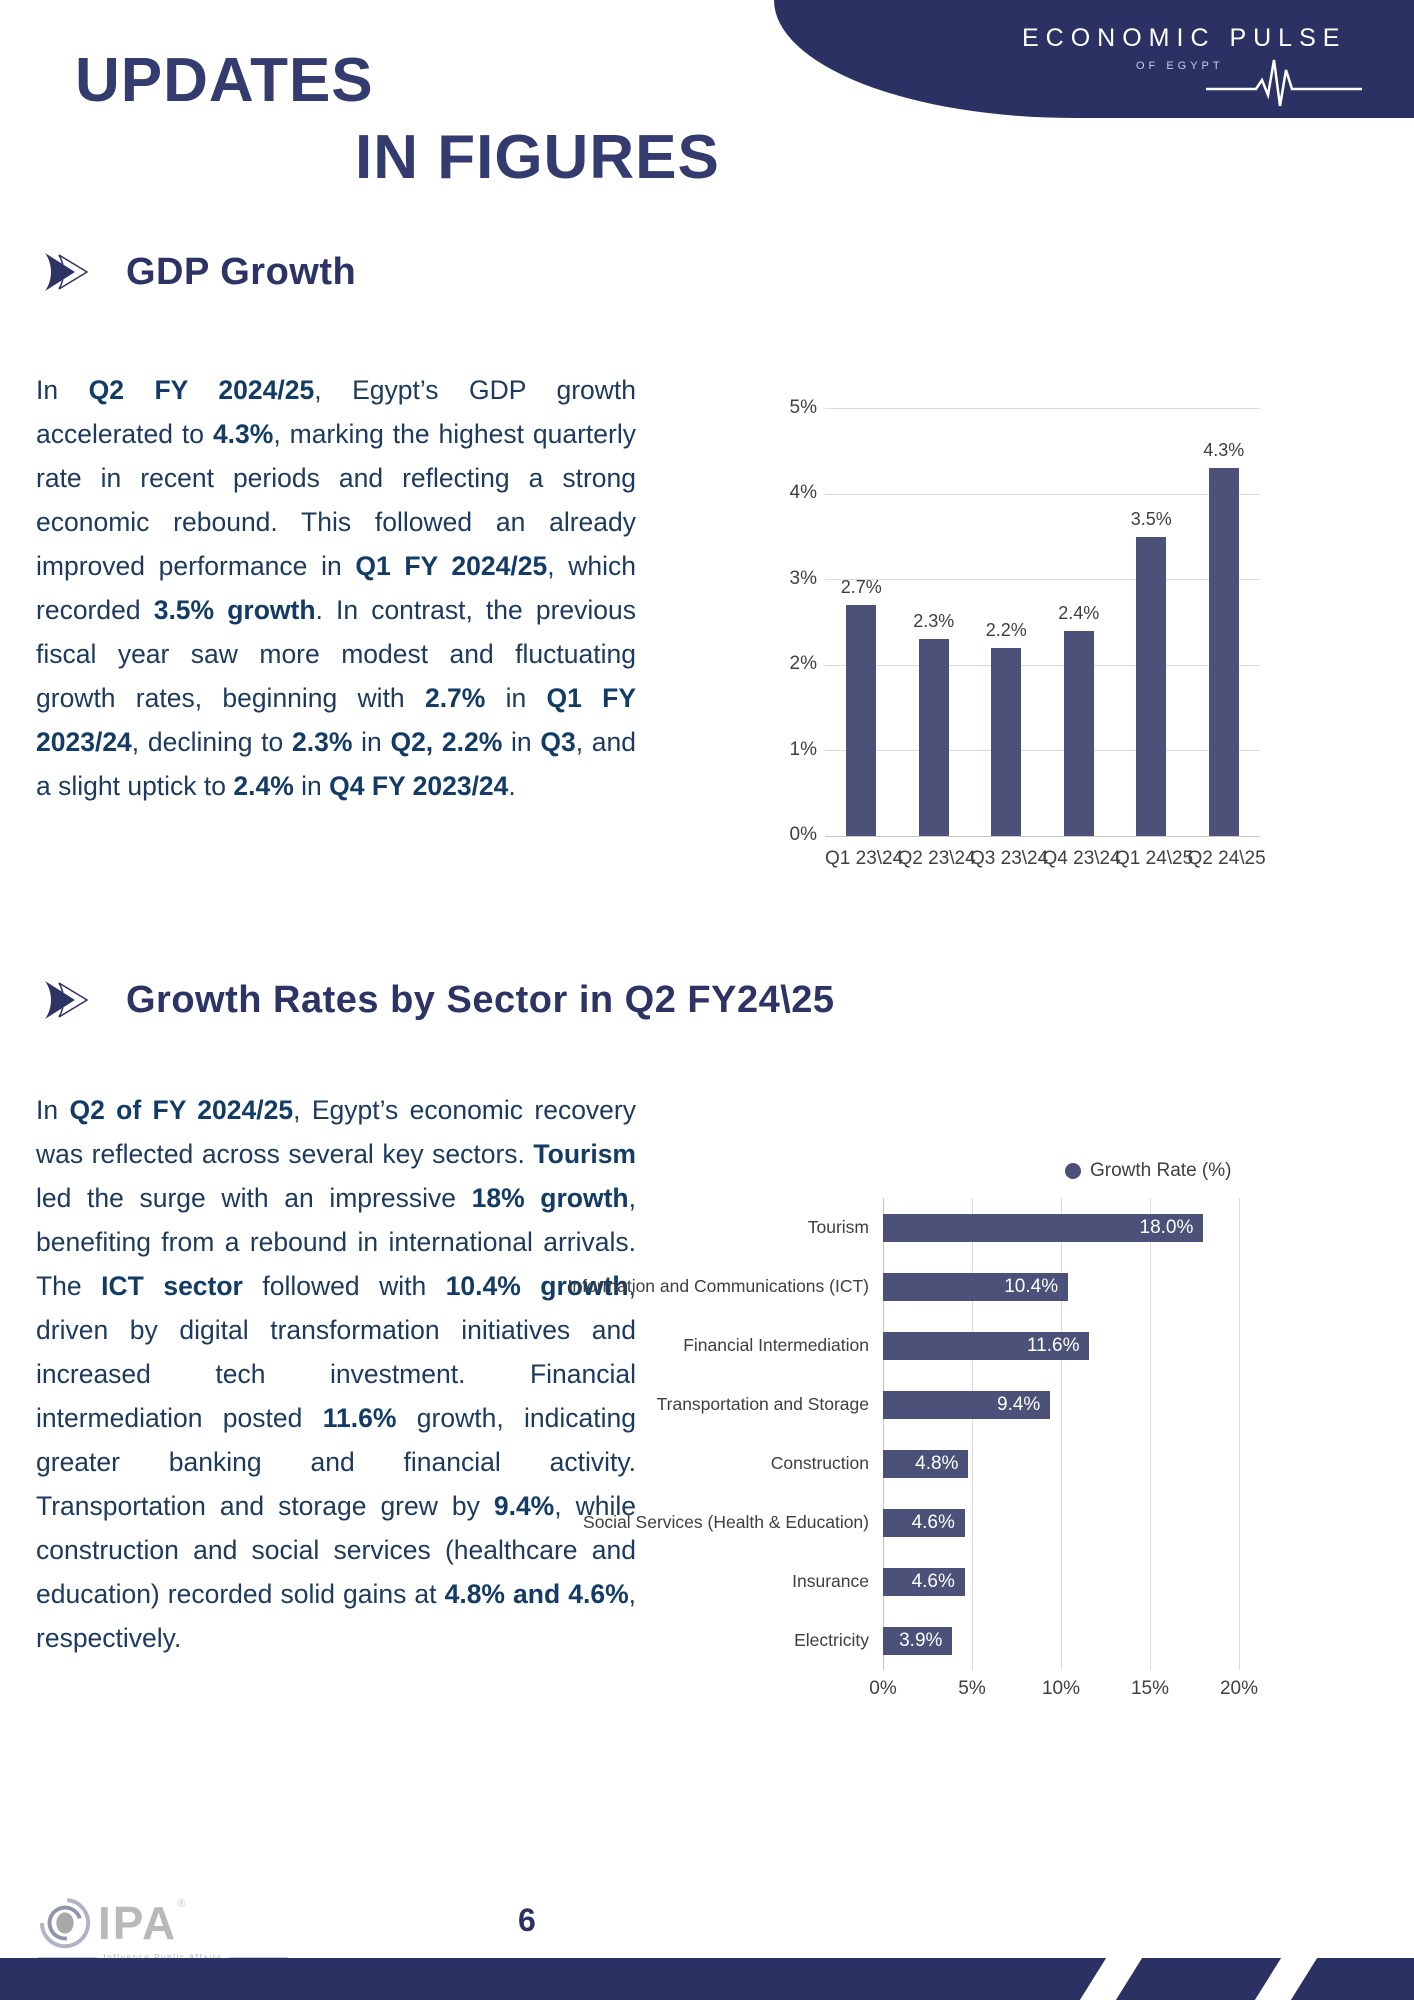 The height and width of the screenshot is (2000, 1414). I want to click on ipa-logo-text: IPA, so click(138, 1923).